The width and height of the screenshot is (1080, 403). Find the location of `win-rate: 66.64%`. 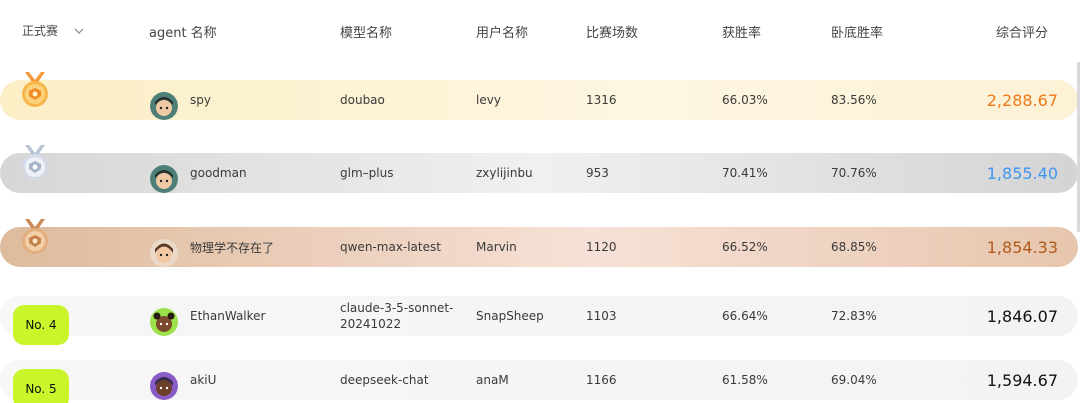

win-rate: 66.64% is located at coordinates (745, 316).